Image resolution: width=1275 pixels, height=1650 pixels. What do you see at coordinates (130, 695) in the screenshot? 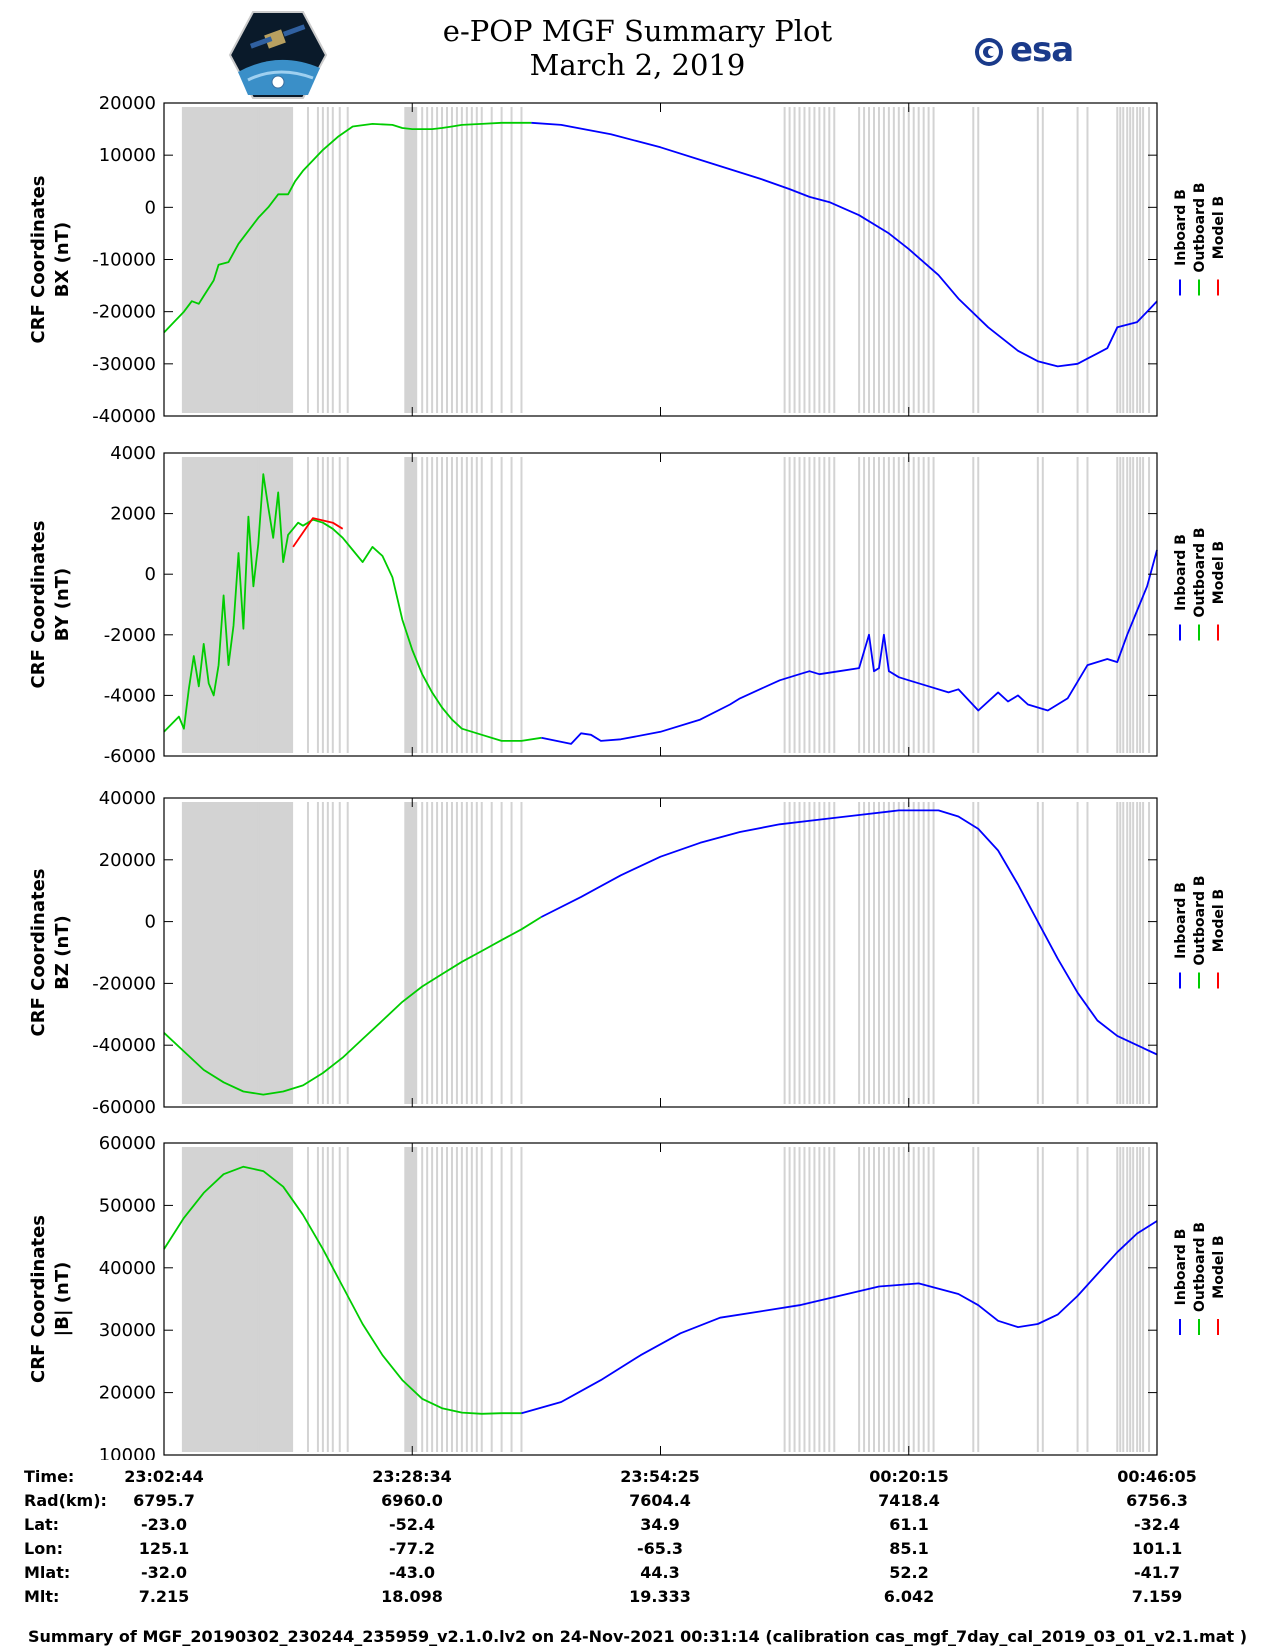
I see `y-tick-label: -4000` at bounding box center [130, 695].